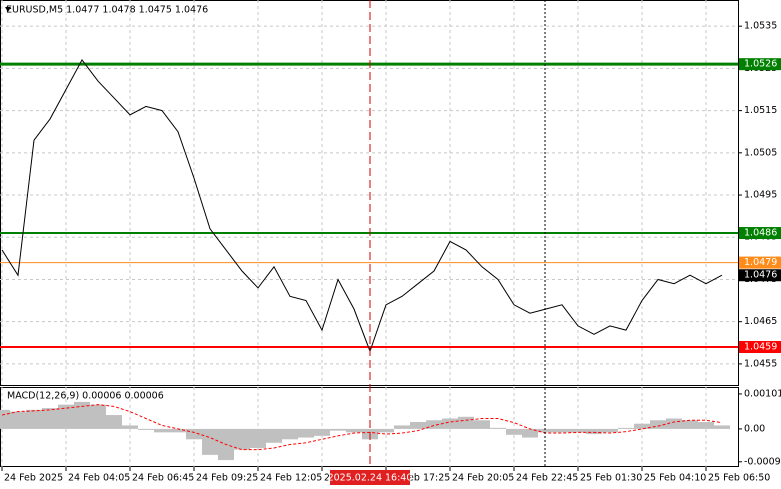 The width and height of the screenshot is (781, 489). Describe the element at coordinates (163, 478) in the screenshot. I see `x-tick-label: 24 Feb 06:45` at that location.